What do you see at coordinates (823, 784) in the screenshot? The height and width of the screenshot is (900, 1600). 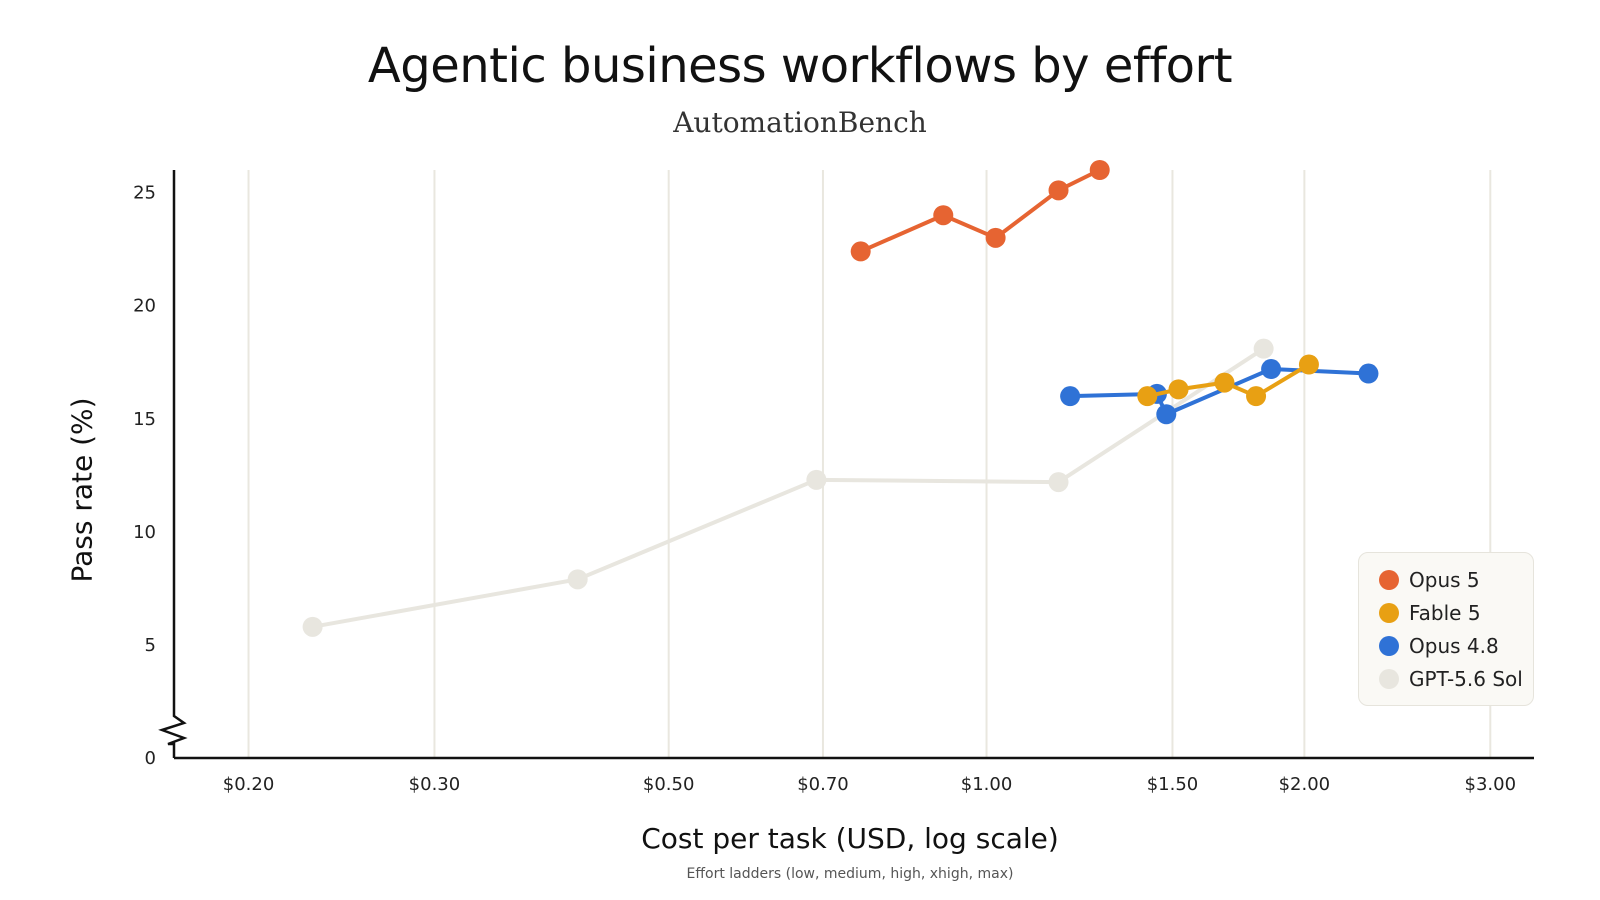 I see `x-tick-label: $0.70` at bounding box center [823, 784].